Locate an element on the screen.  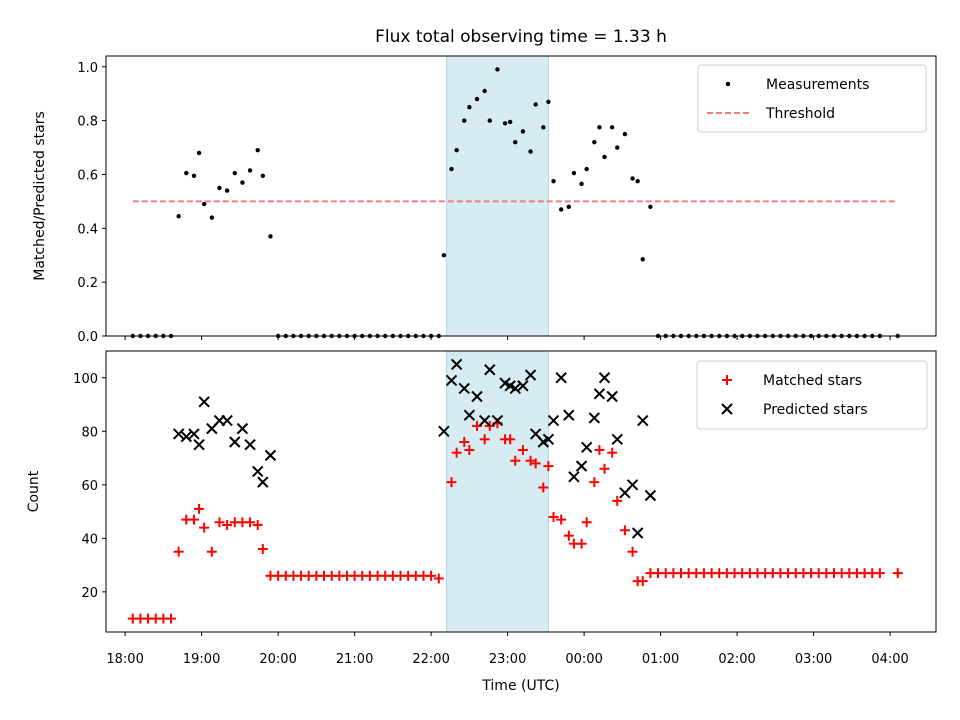
y-tick-label: 1.0 is located at coordinates (87, 68).